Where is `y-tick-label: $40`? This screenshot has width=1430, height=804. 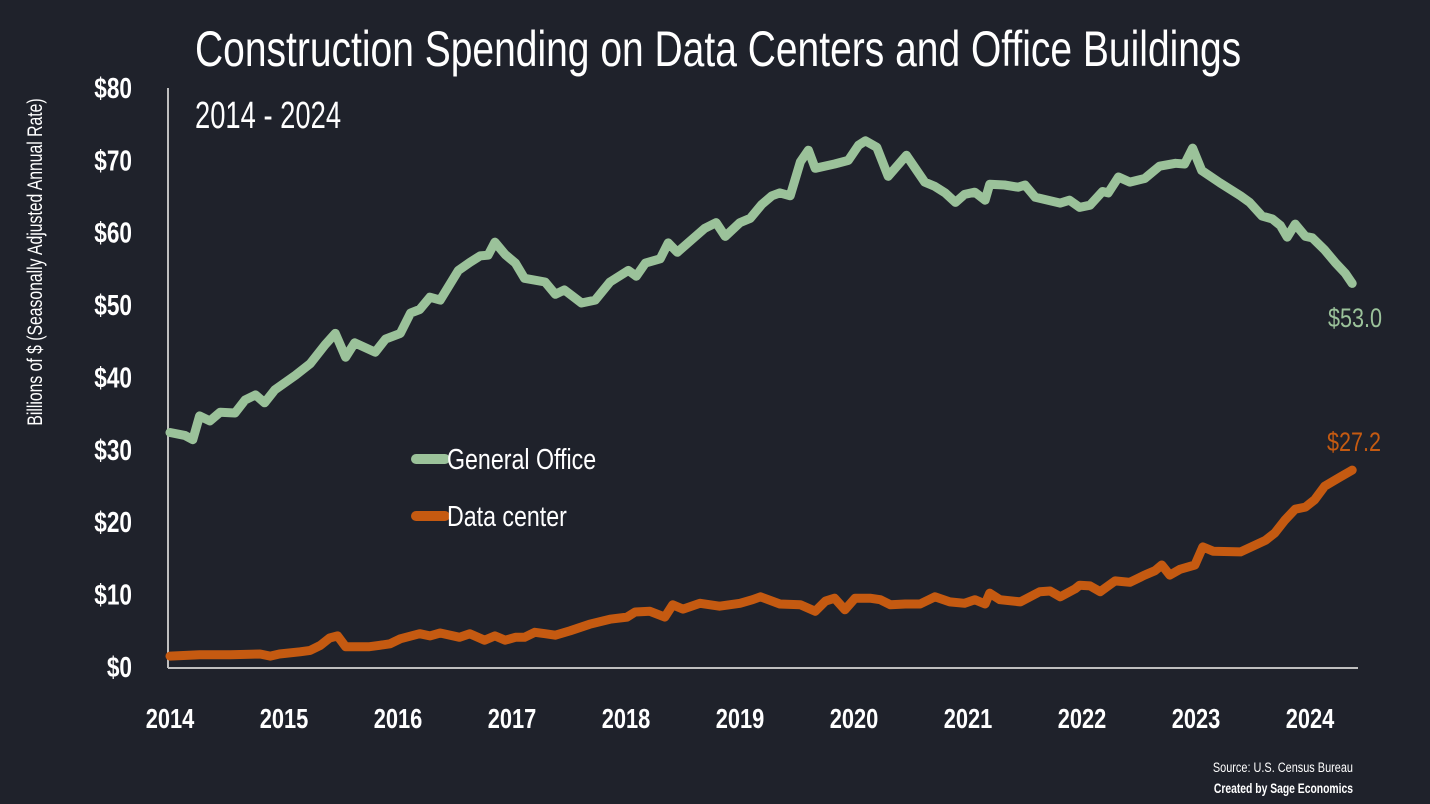
y-tick-label: $40 is located at coordinates (113, 377).